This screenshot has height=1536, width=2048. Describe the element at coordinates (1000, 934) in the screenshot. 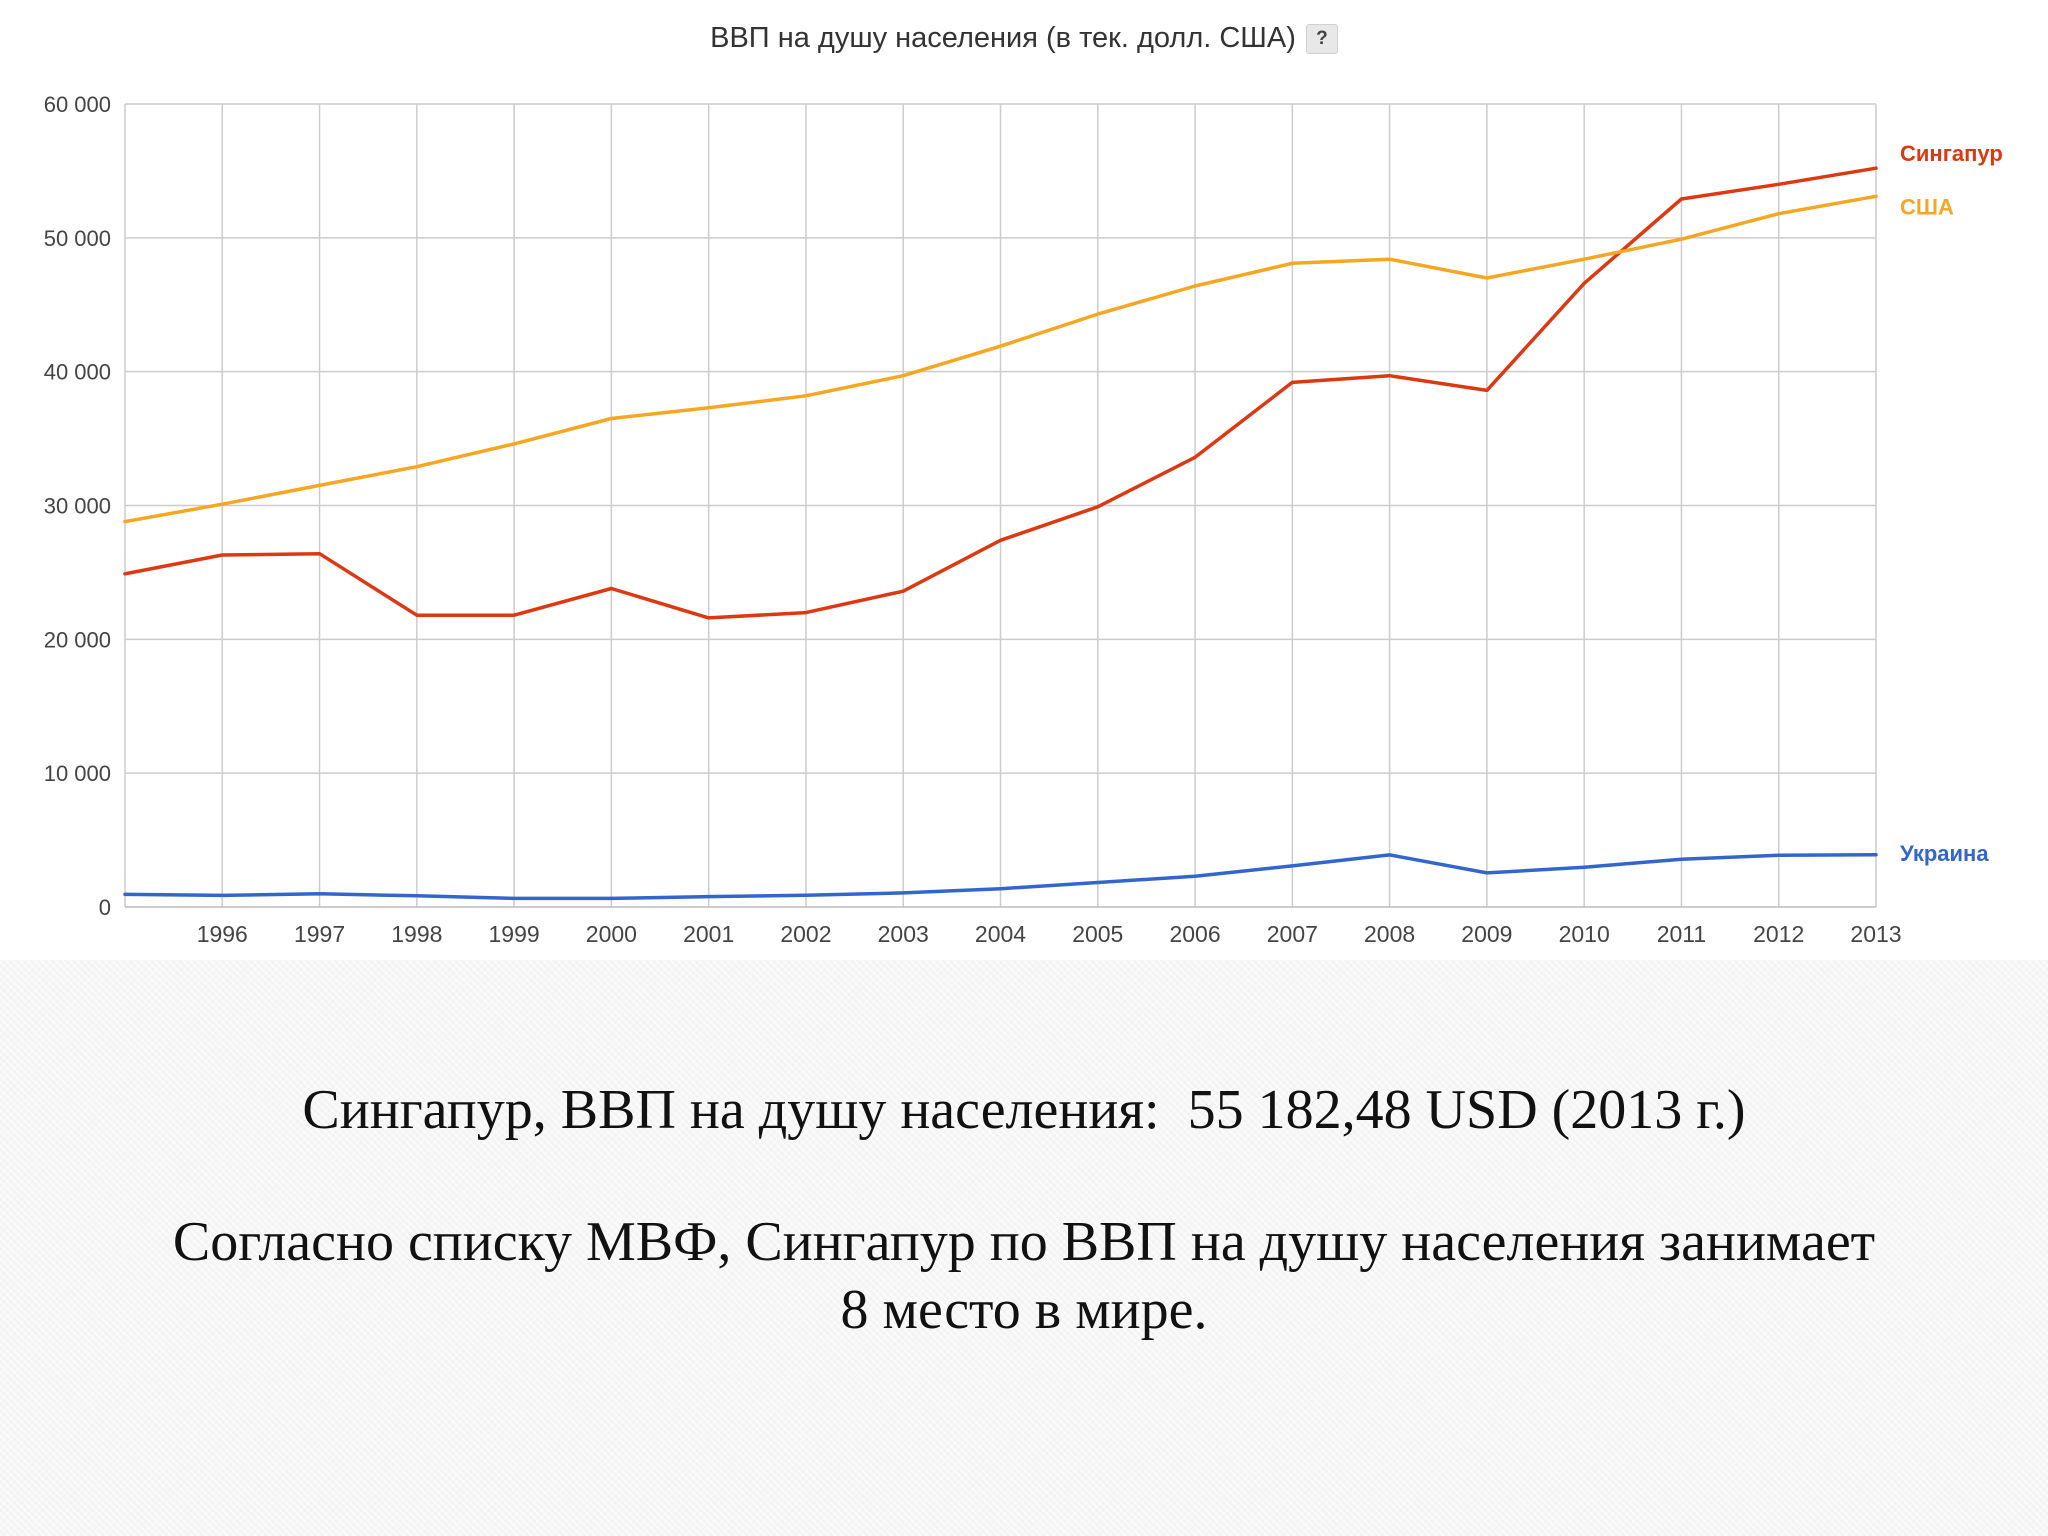

I see `x-tick-label: 2004` at that location.